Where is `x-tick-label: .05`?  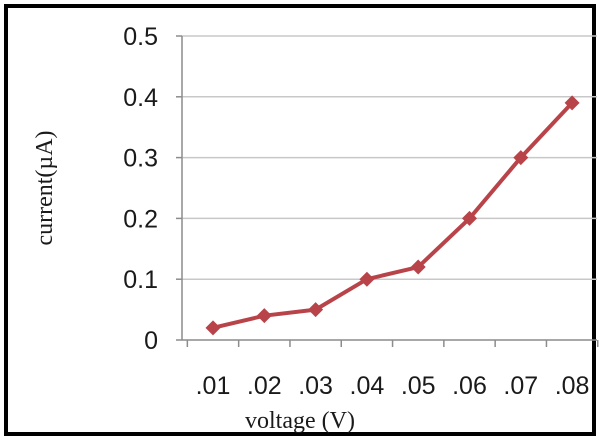 x-tick-label: .05 is located at coordinates (418, 386).